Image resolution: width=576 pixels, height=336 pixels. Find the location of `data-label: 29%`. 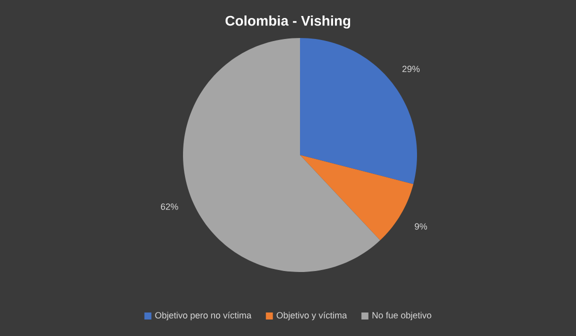

data-label: 29% is located at coordinates (411, 69).